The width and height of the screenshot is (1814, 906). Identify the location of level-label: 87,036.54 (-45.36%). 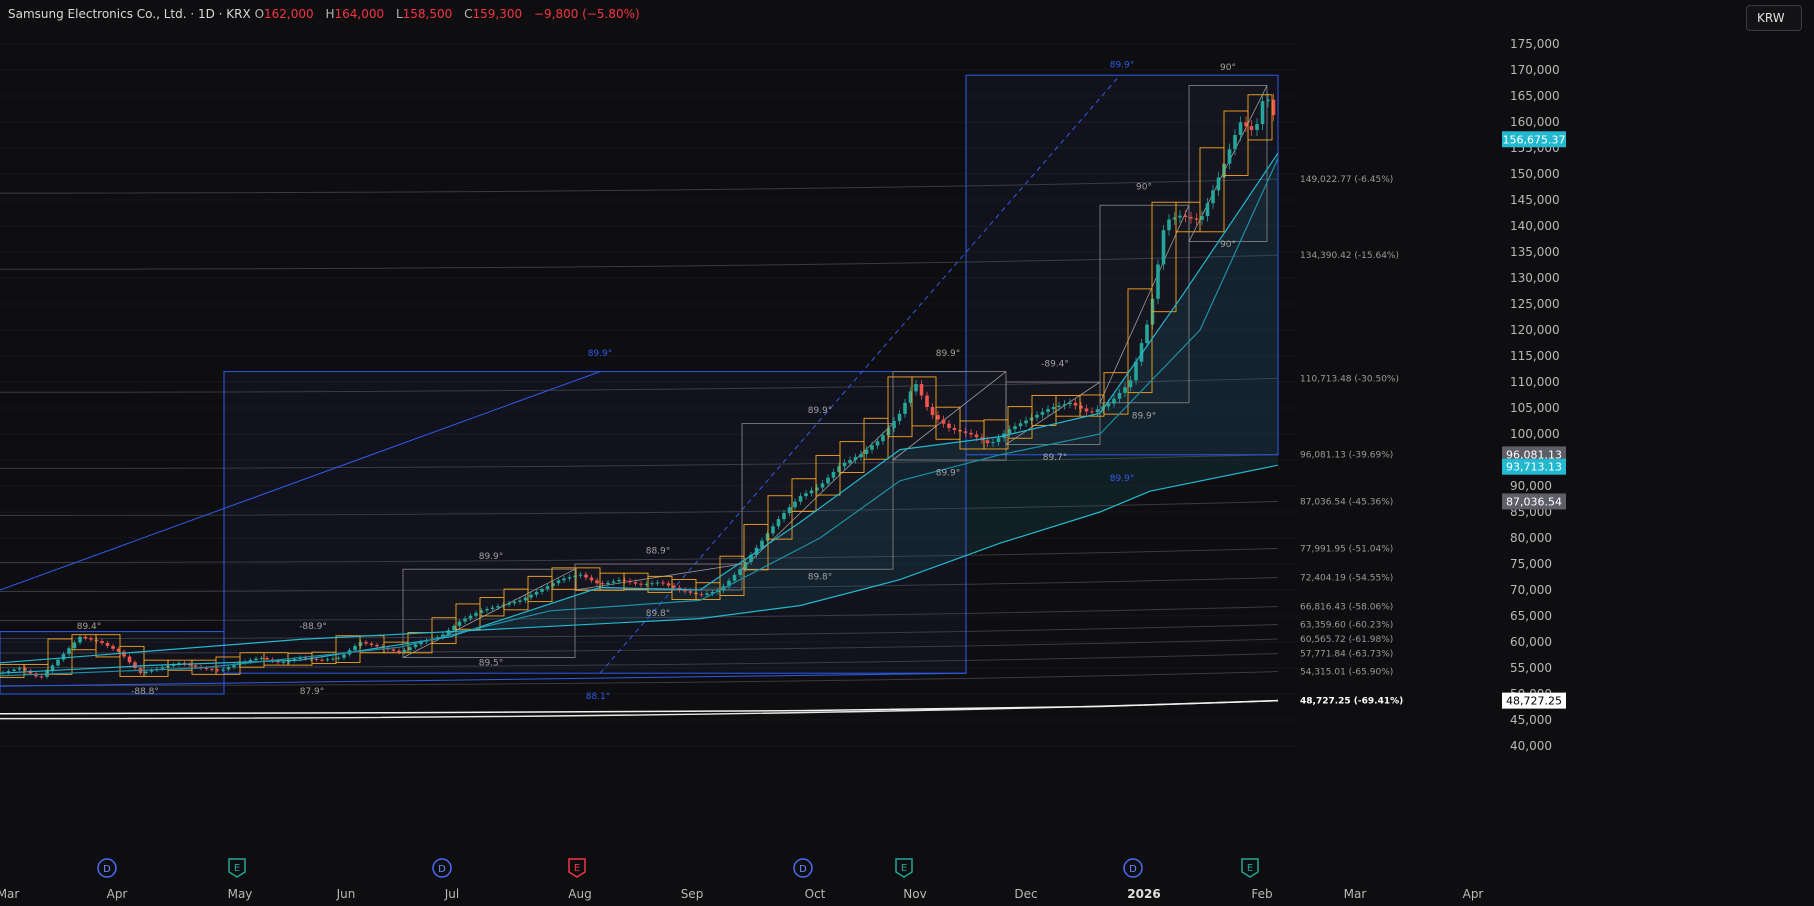
(1346, 502).